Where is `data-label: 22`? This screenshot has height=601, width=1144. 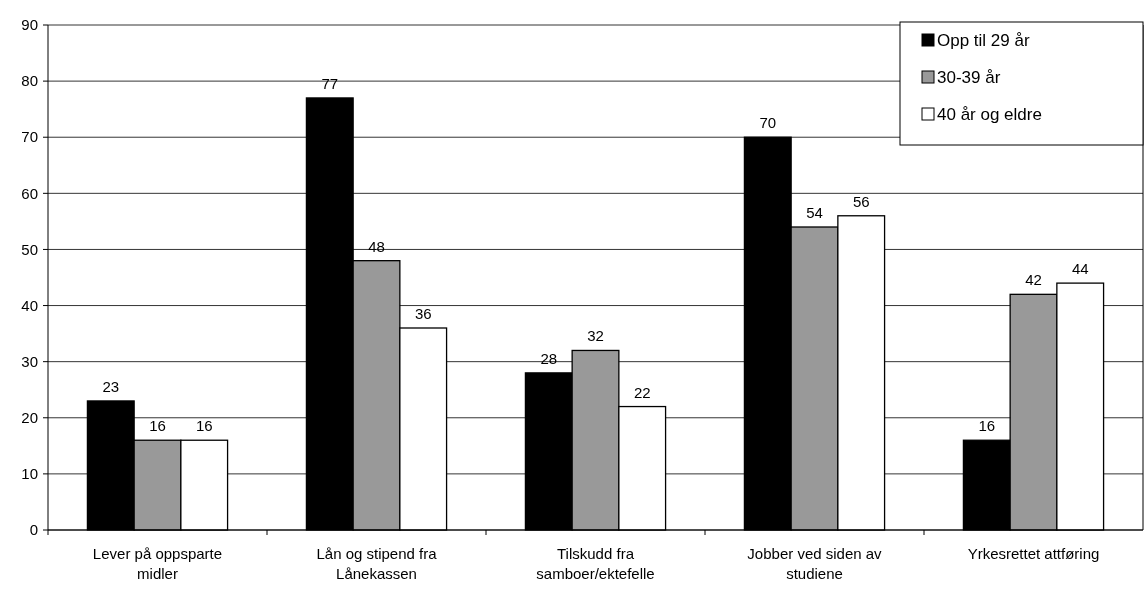
data-label: 22 is located at coordinates (642, 392).